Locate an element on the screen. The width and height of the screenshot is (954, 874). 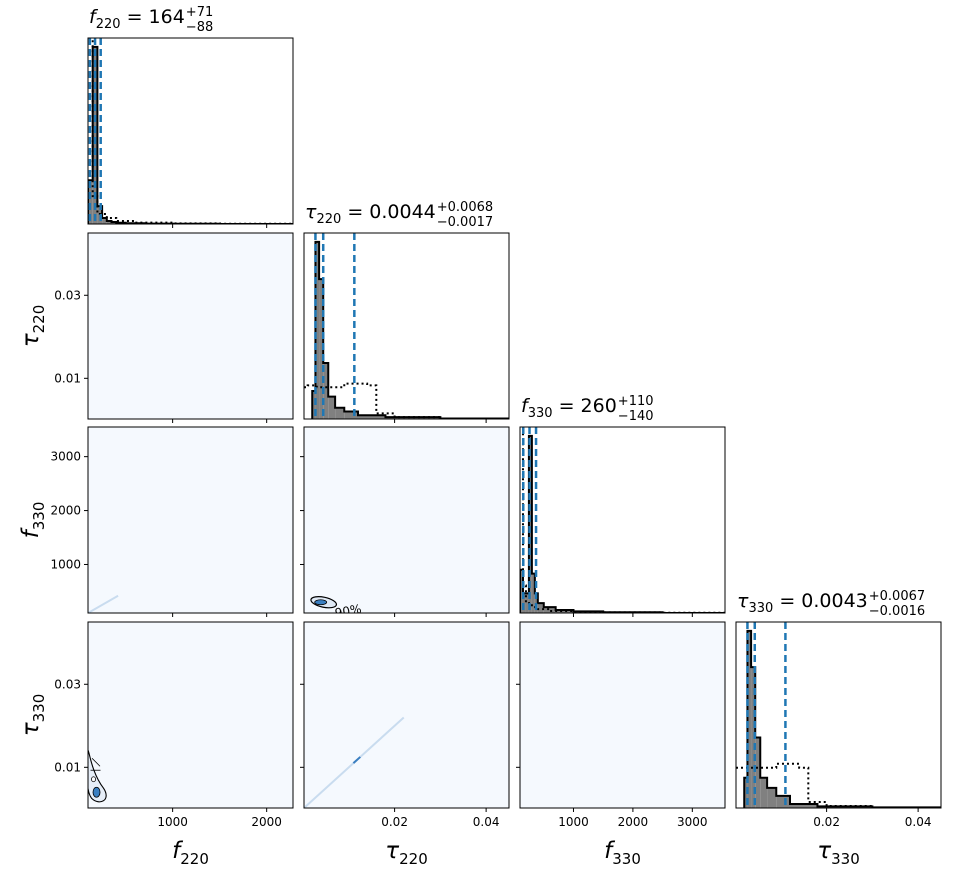
title-plus: +110 is located at coordinates (636, 401).